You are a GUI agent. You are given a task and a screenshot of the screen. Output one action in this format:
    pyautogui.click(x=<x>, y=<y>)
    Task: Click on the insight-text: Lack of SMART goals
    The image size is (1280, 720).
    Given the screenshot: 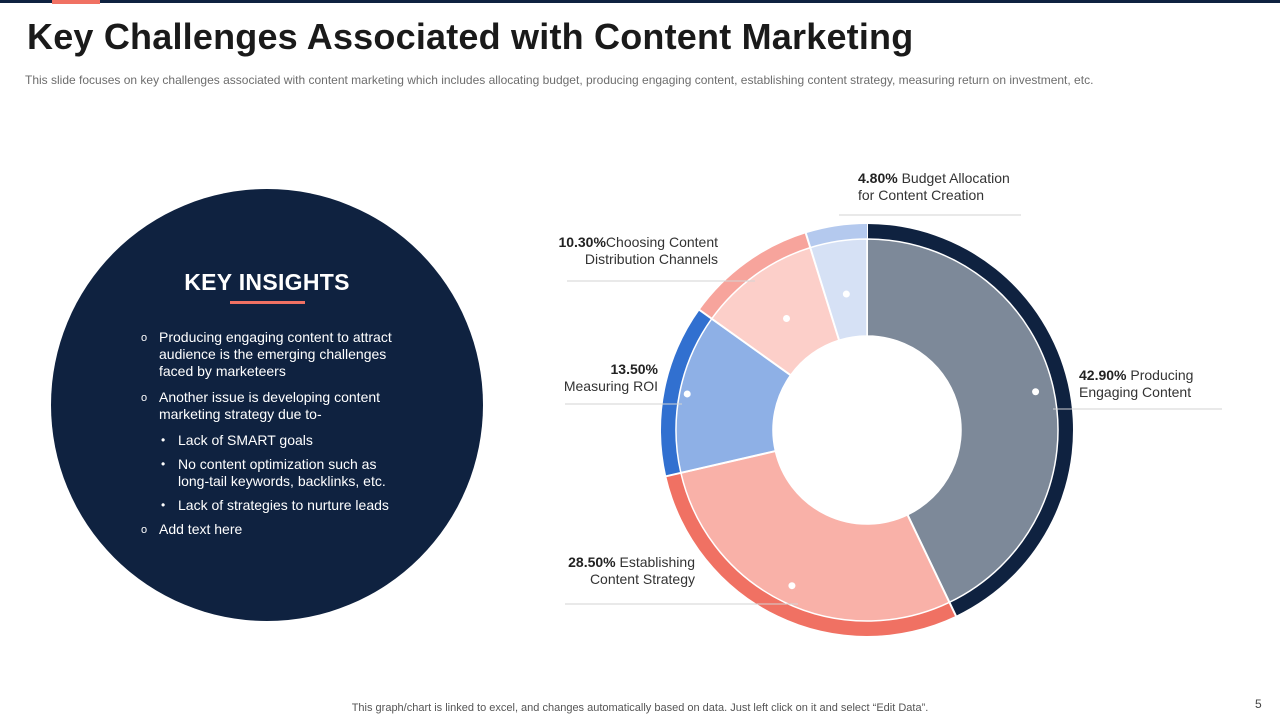 What is the action you would take?
    pyautogui.click(x=245, y=440)
    